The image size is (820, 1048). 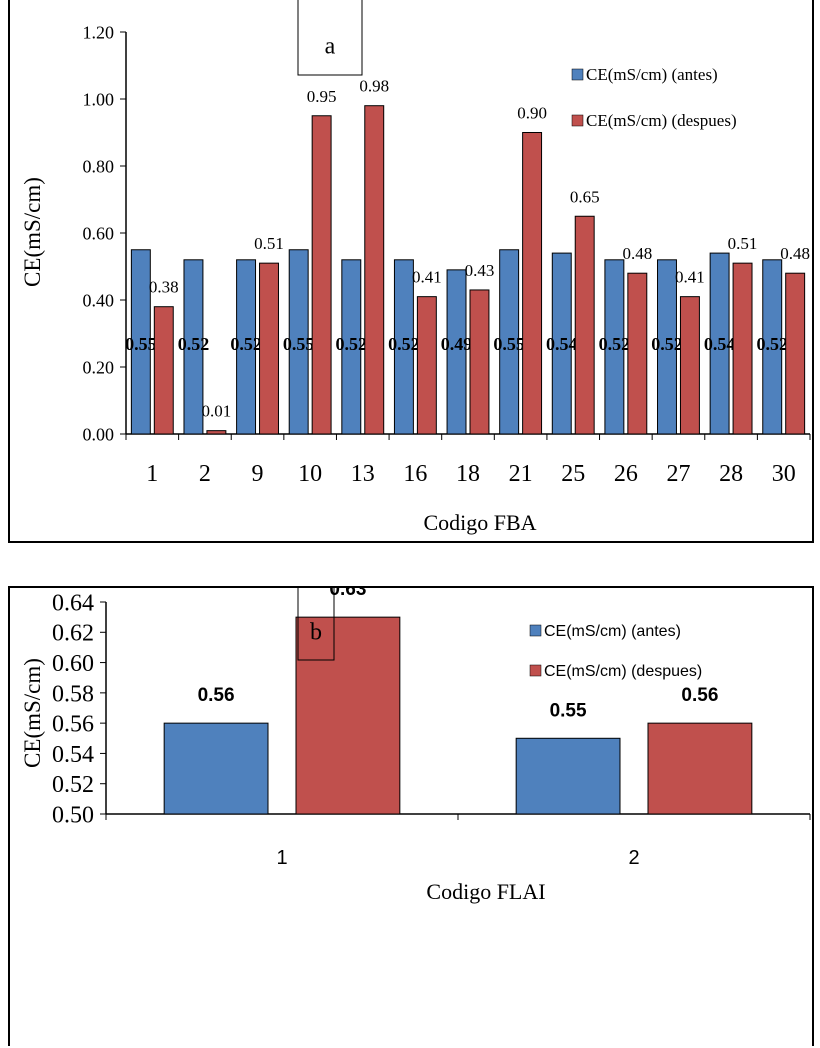 What do you see at coordinates (73, 815) in the screenshot?
I see `y-tick-label: 0.50` at bounding box center [73, 815].